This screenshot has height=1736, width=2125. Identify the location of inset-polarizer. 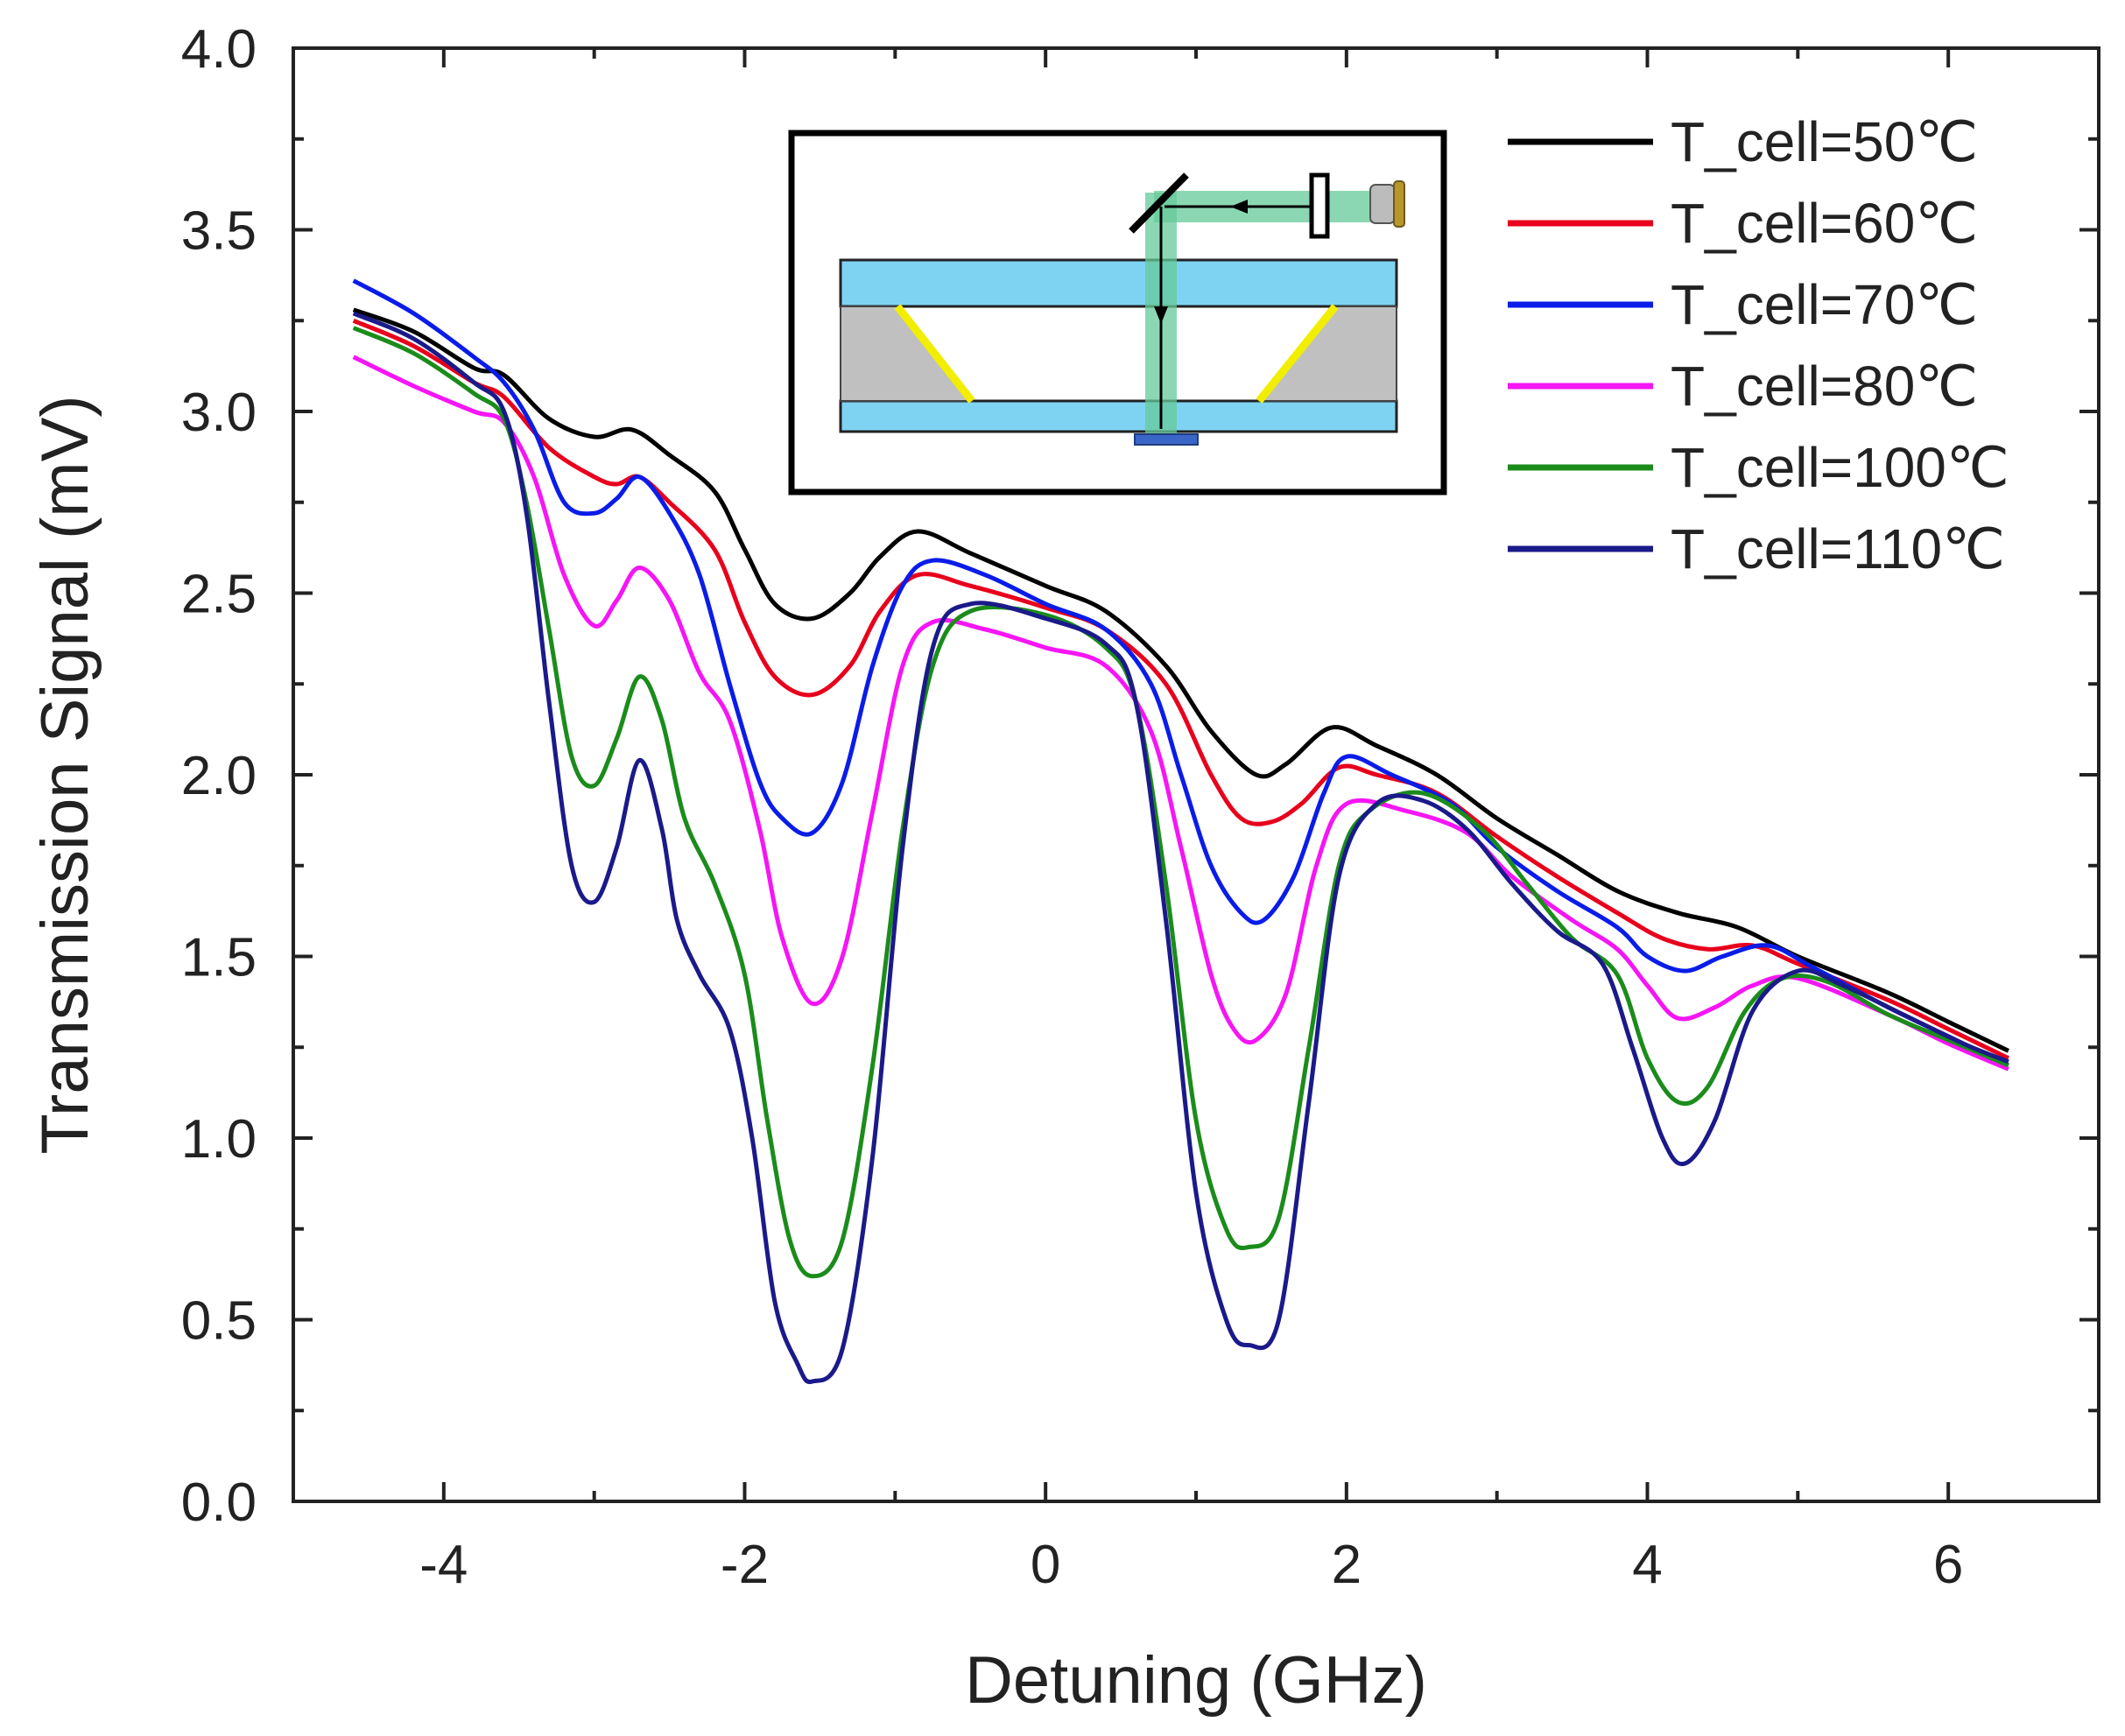
(1319, 205).